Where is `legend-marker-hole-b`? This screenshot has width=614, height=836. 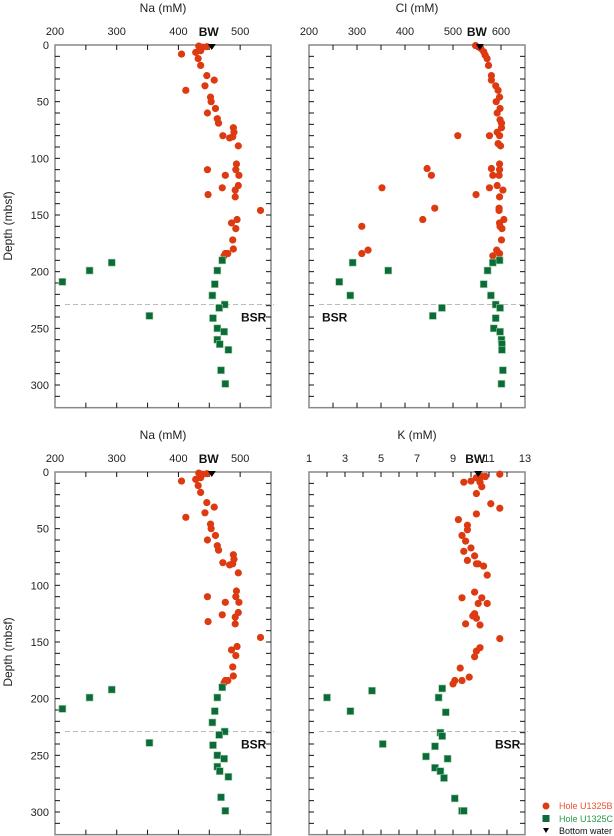 legend-marker-hole-b is located at coordinates (546, 806).